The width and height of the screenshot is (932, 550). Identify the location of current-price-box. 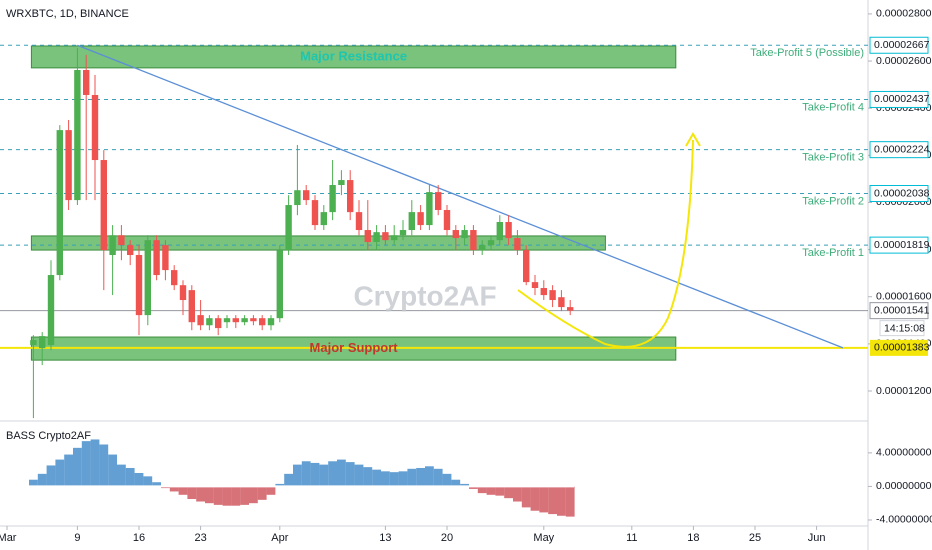
(899, 311).